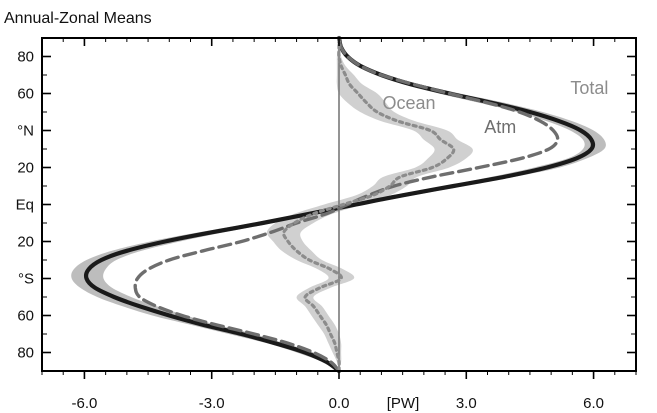  I want to click on series-label-ocean: Ocean, so click(408, 103).